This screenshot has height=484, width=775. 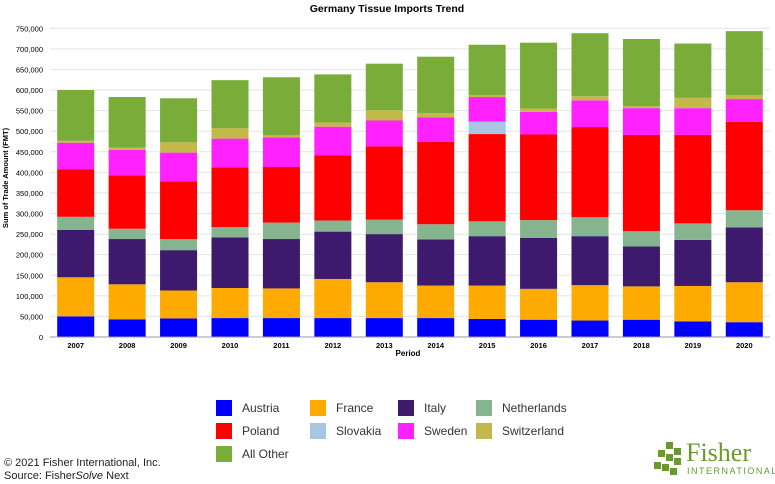 What do you see at coordinates (333, 226) in the screenshot?
I see `bar-segment-netherlands-2012` at bounding box center [333, 226].